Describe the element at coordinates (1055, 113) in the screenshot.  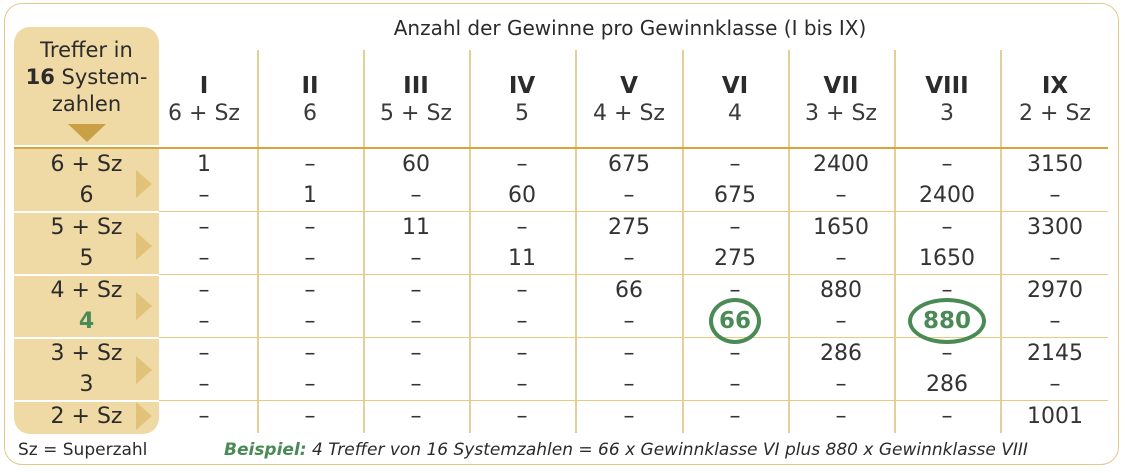
I see `class-combination: 2 + Sz` at that location.